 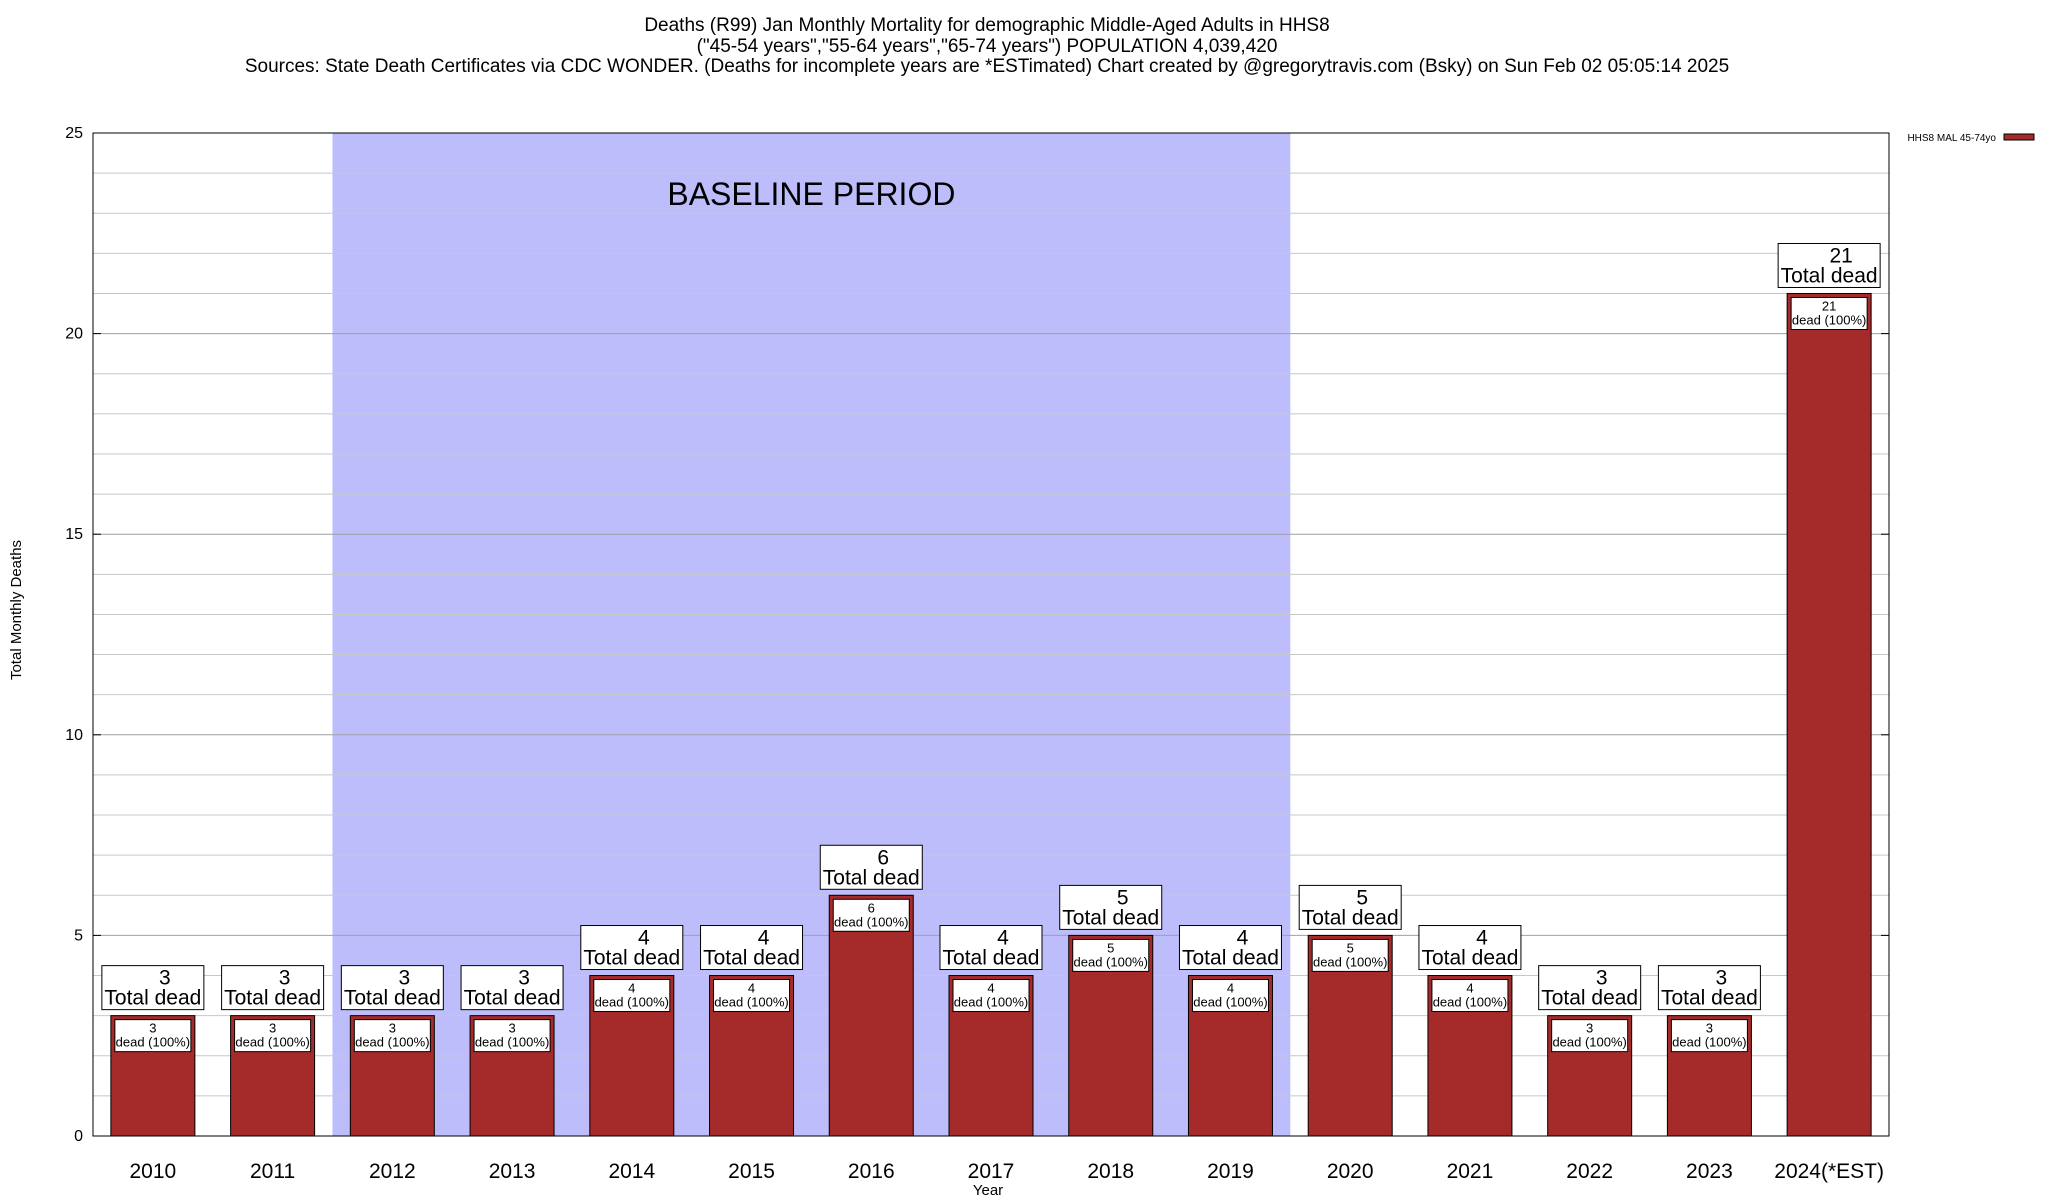 I want to click on y-tick-label: 15, so click(x=74, y=534).